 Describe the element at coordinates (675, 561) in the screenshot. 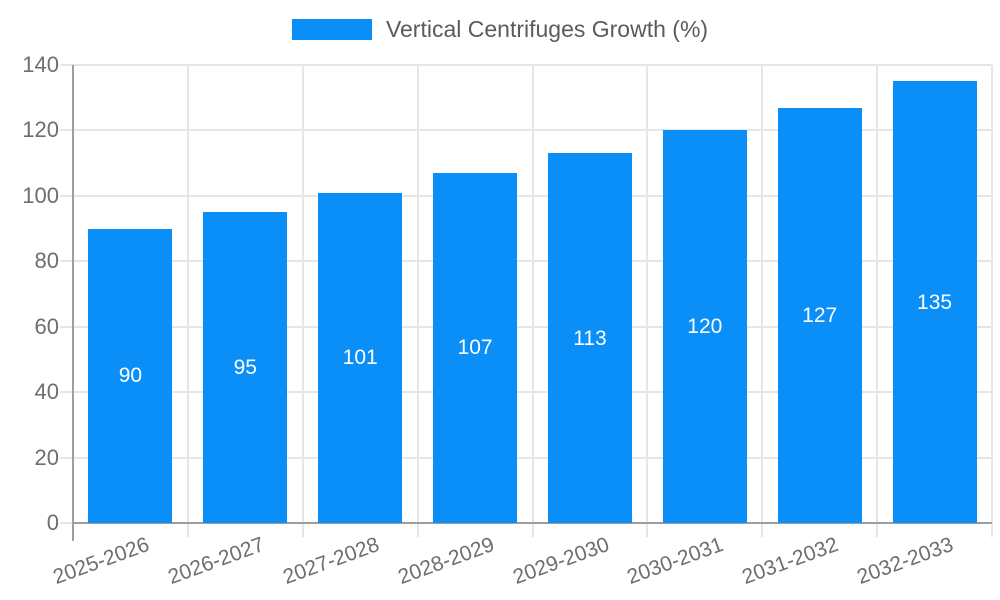

I see `x-tick-label: 2030-2031` at that location.